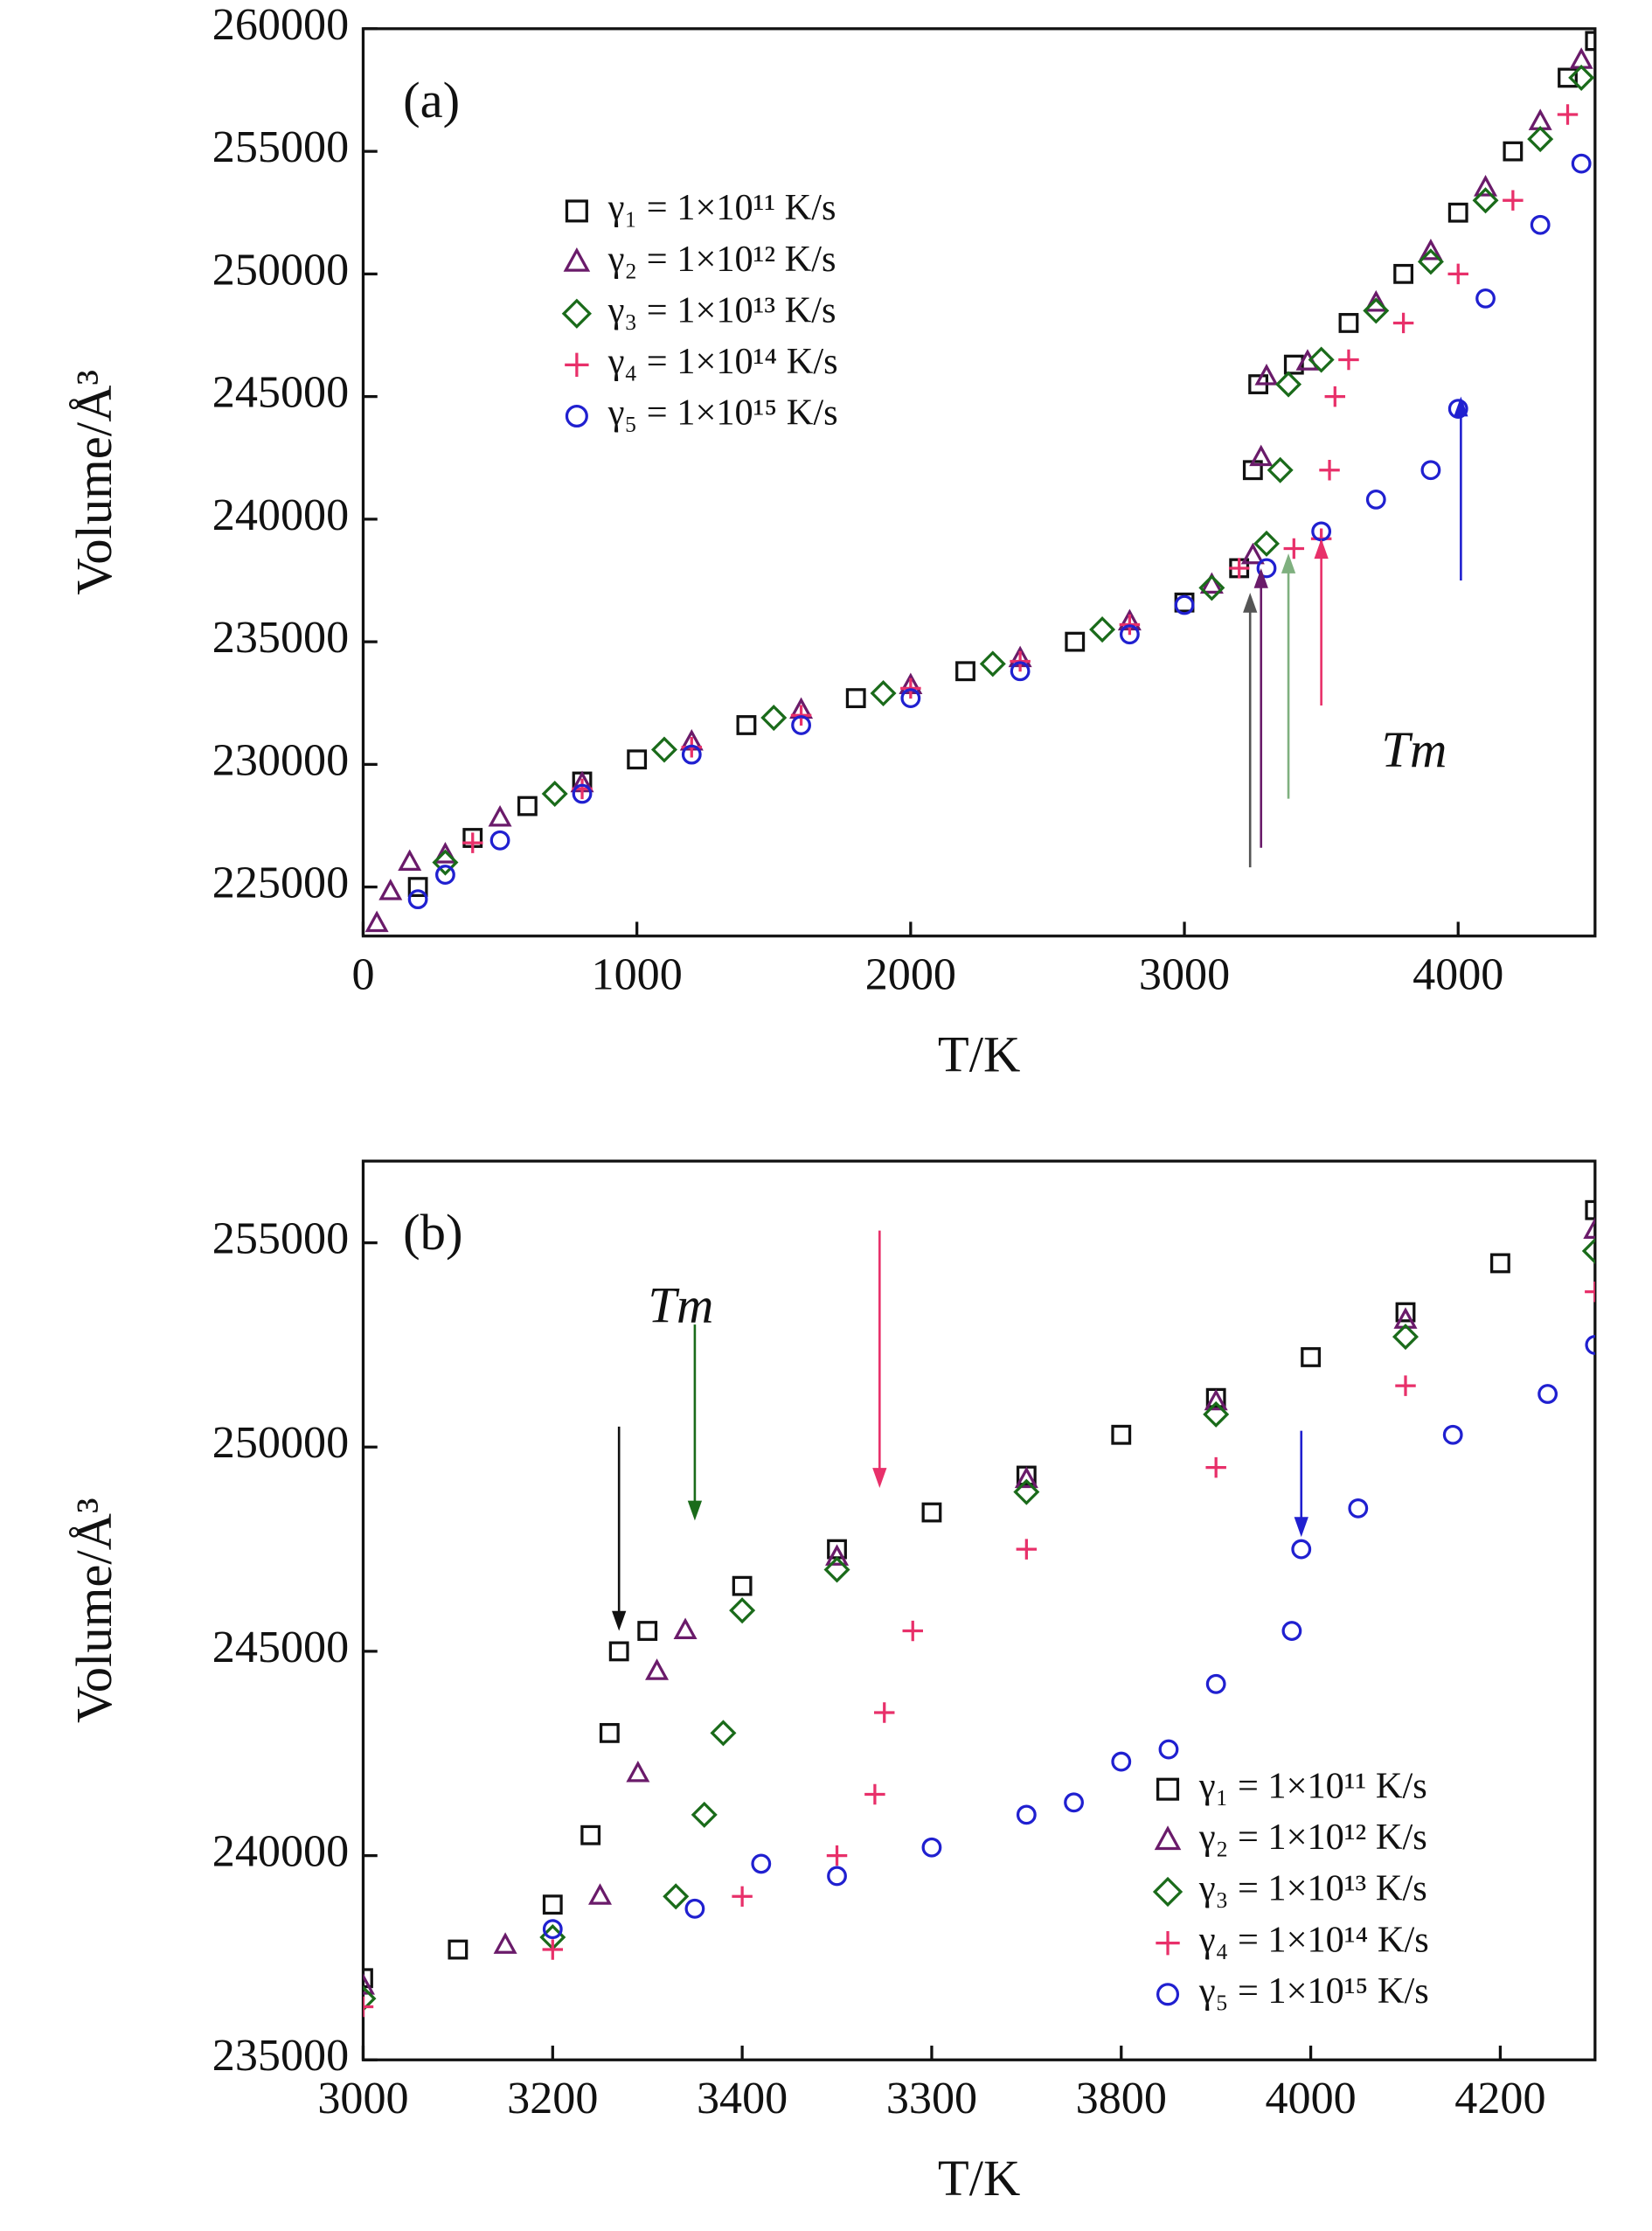 This screenshot has height=2231, width=1652. I want to click on x-tick-label: 2000, so click(911, 975).